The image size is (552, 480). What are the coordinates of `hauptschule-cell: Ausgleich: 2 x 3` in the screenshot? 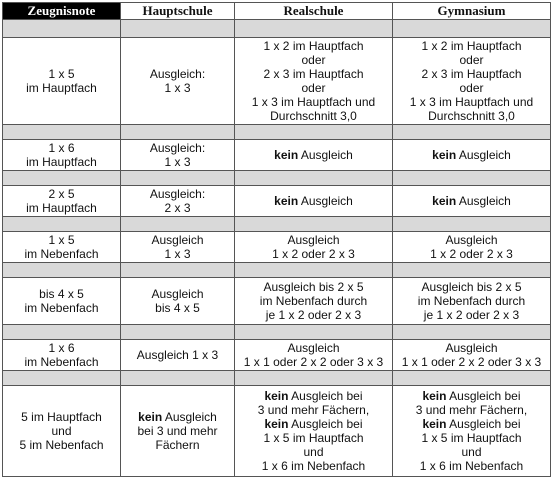 It's located at (177, 201).